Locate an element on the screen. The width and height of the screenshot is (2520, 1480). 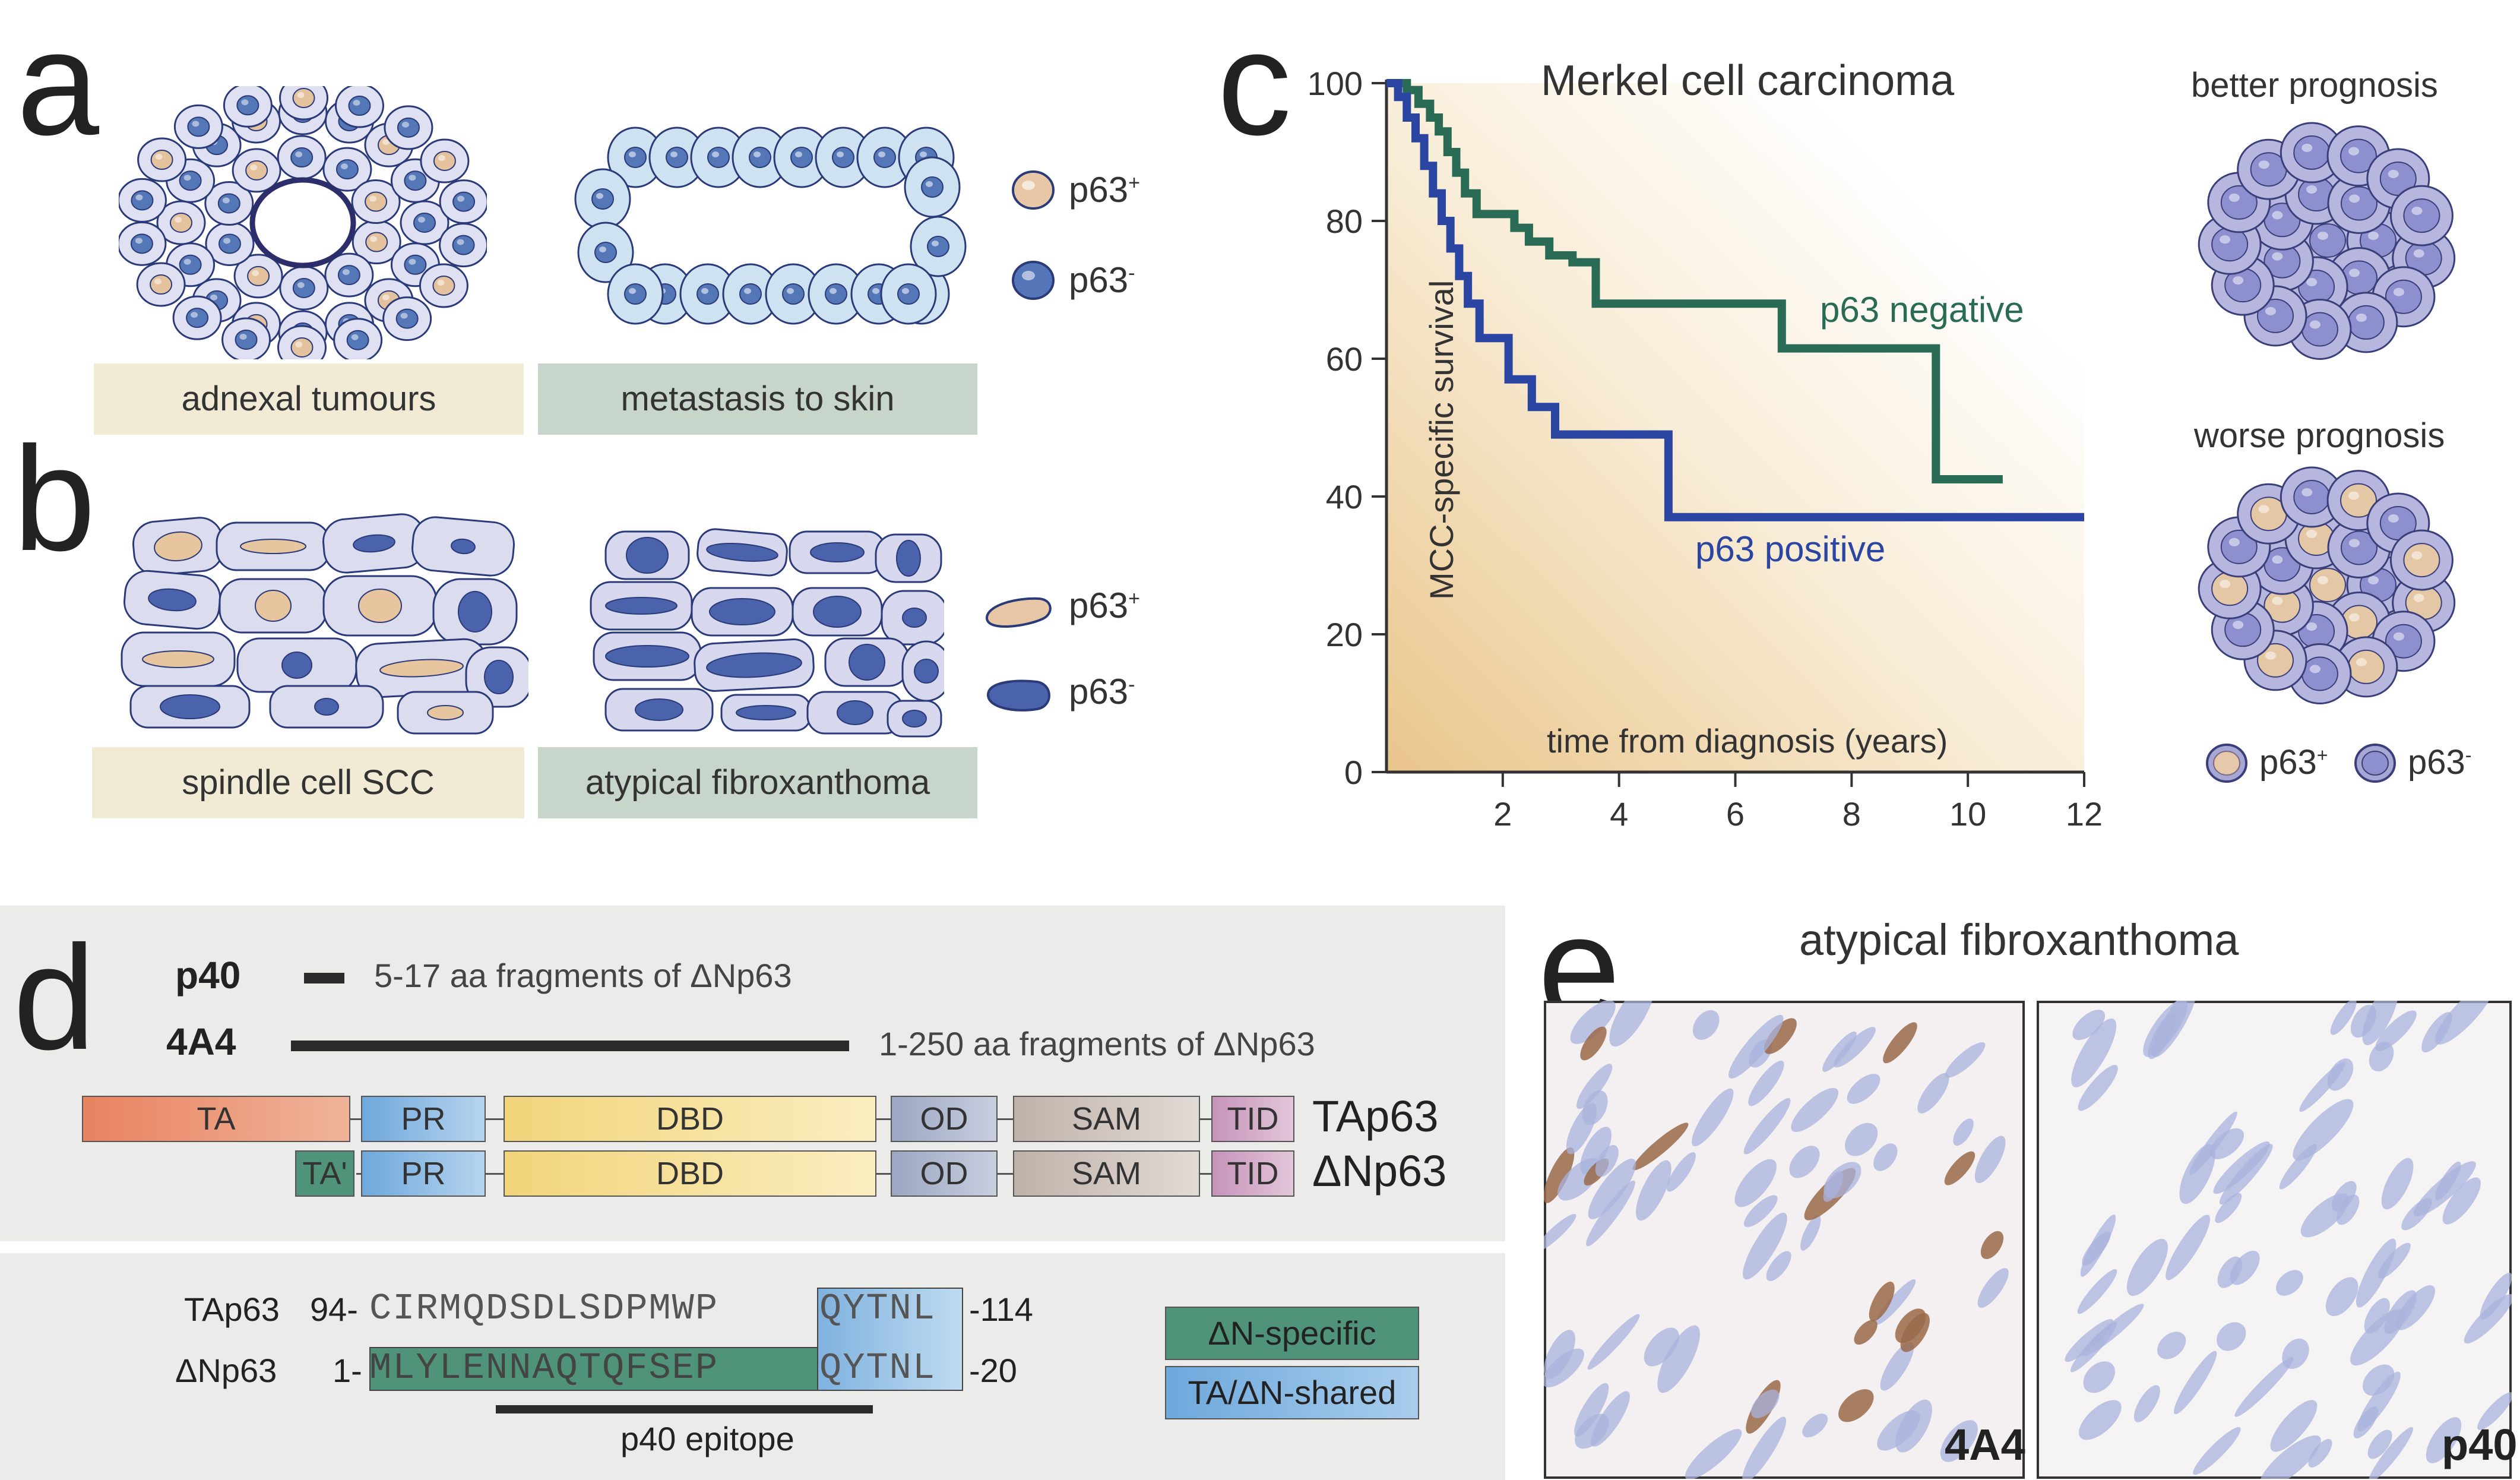
seq-row1-start: 94- is located at coordinates (334, 1309).